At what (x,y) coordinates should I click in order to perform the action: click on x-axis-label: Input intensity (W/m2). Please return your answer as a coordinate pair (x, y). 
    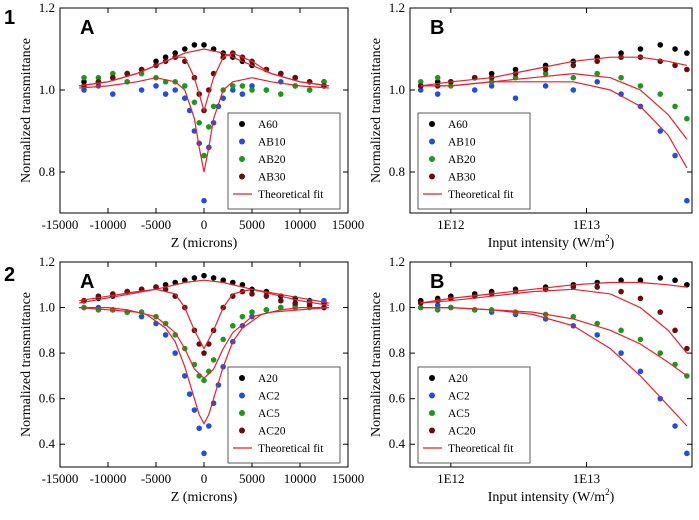
    Looking at the image, I should click on (551, 242).